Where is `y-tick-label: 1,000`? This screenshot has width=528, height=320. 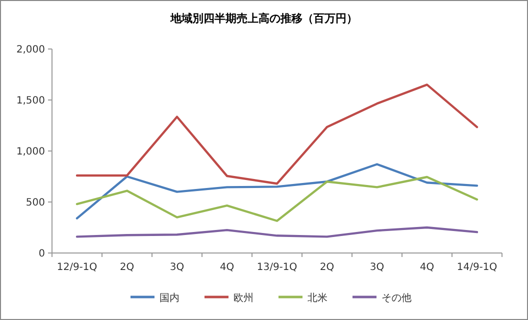 y-tick-label: 1,000 is located at coordinates (30, 152).